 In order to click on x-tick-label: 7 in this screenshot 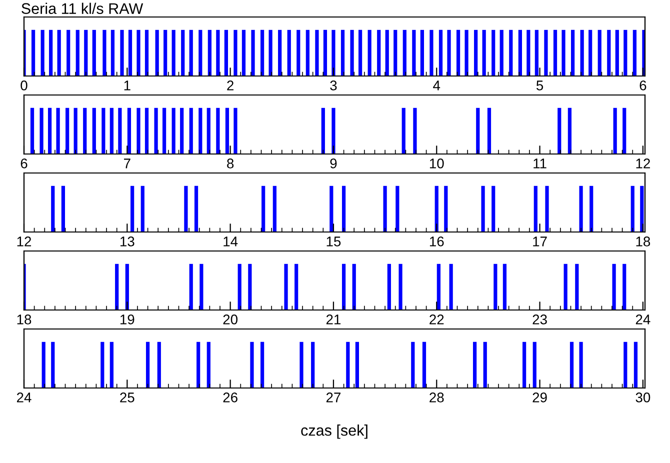, I will do `click(127, 163)`.